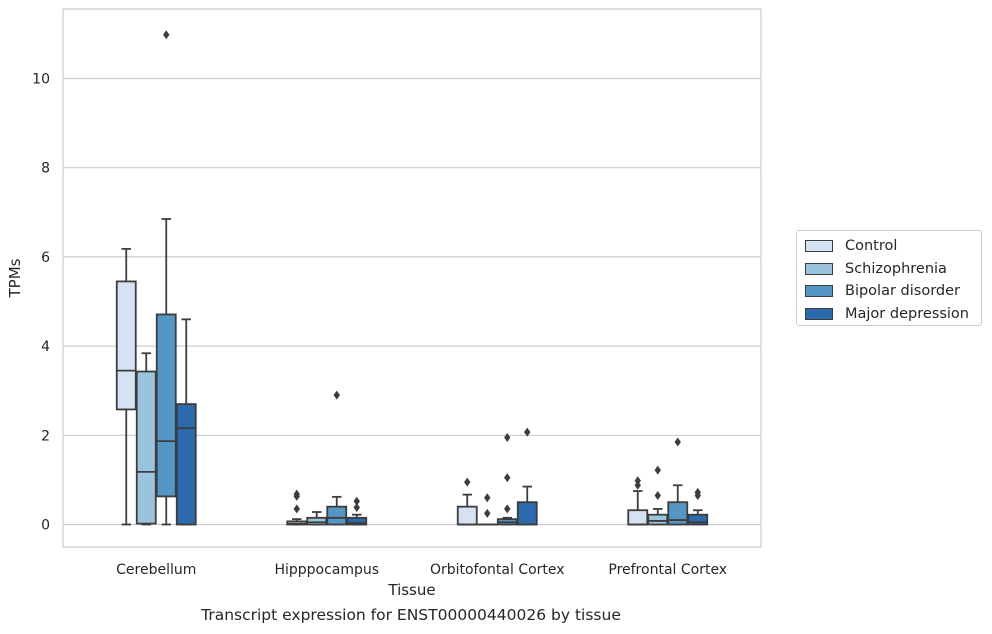 Image resolution: width=992 pixels, height=634 pixels. Describe the element at coordinates (45, 347) in the screenshot. I see `y-tick-label: 4` at that location.